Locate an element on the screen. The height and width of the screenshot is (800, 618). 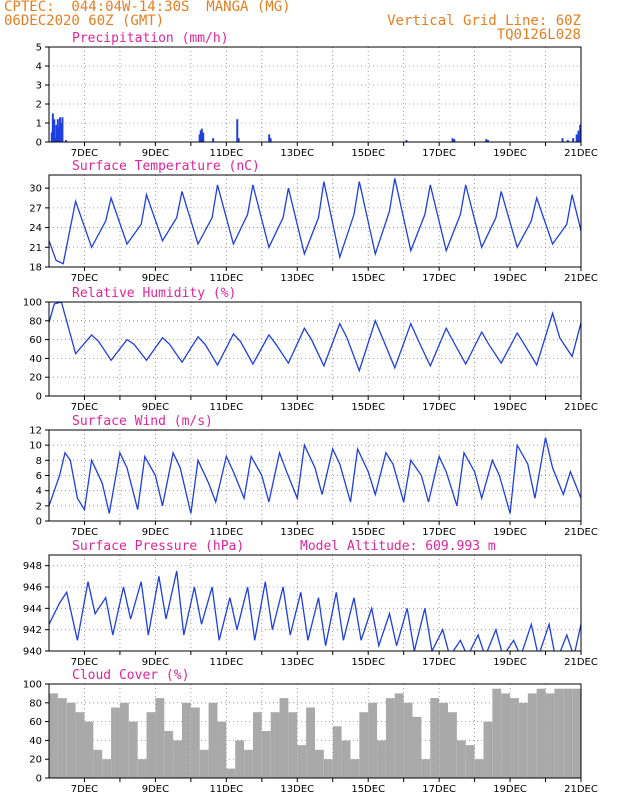
xtick-label-3-3: 13DEC is located at coordinates (297, 532).